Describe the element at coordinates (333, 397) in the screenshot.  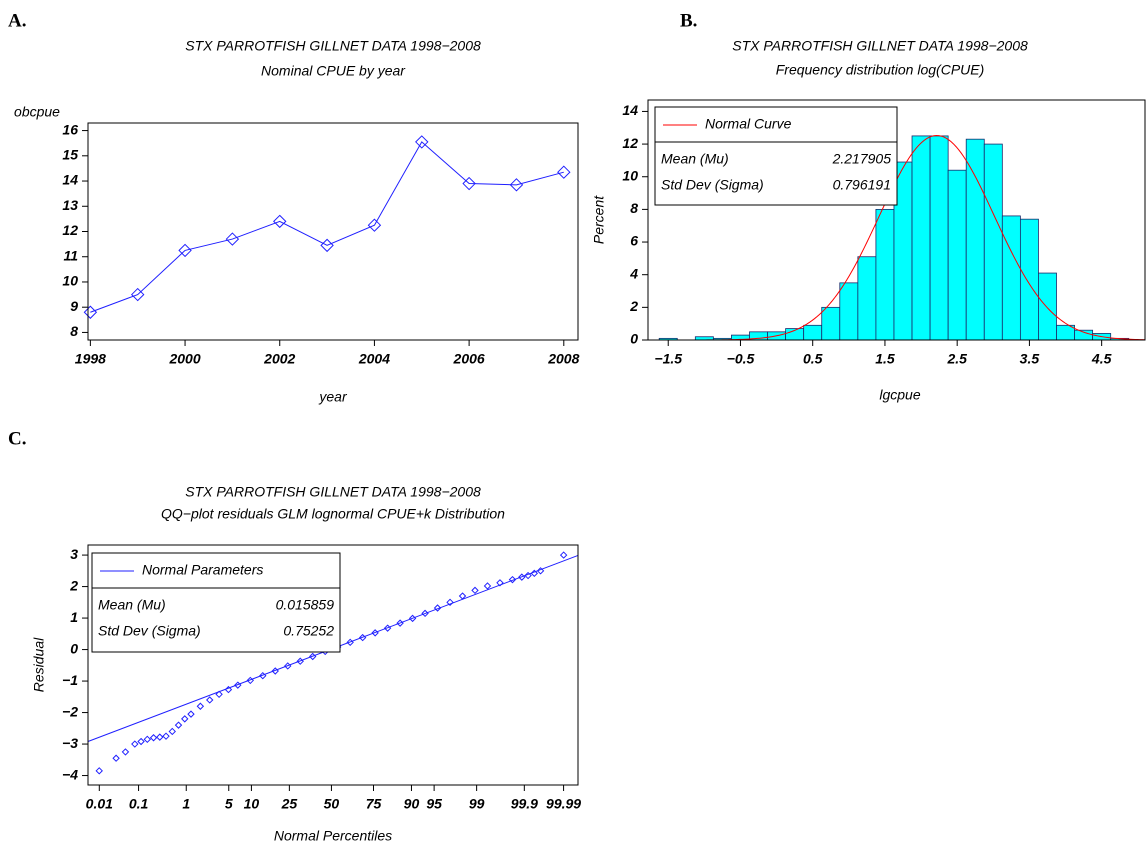
I see `x-axis-label: year` at that location.